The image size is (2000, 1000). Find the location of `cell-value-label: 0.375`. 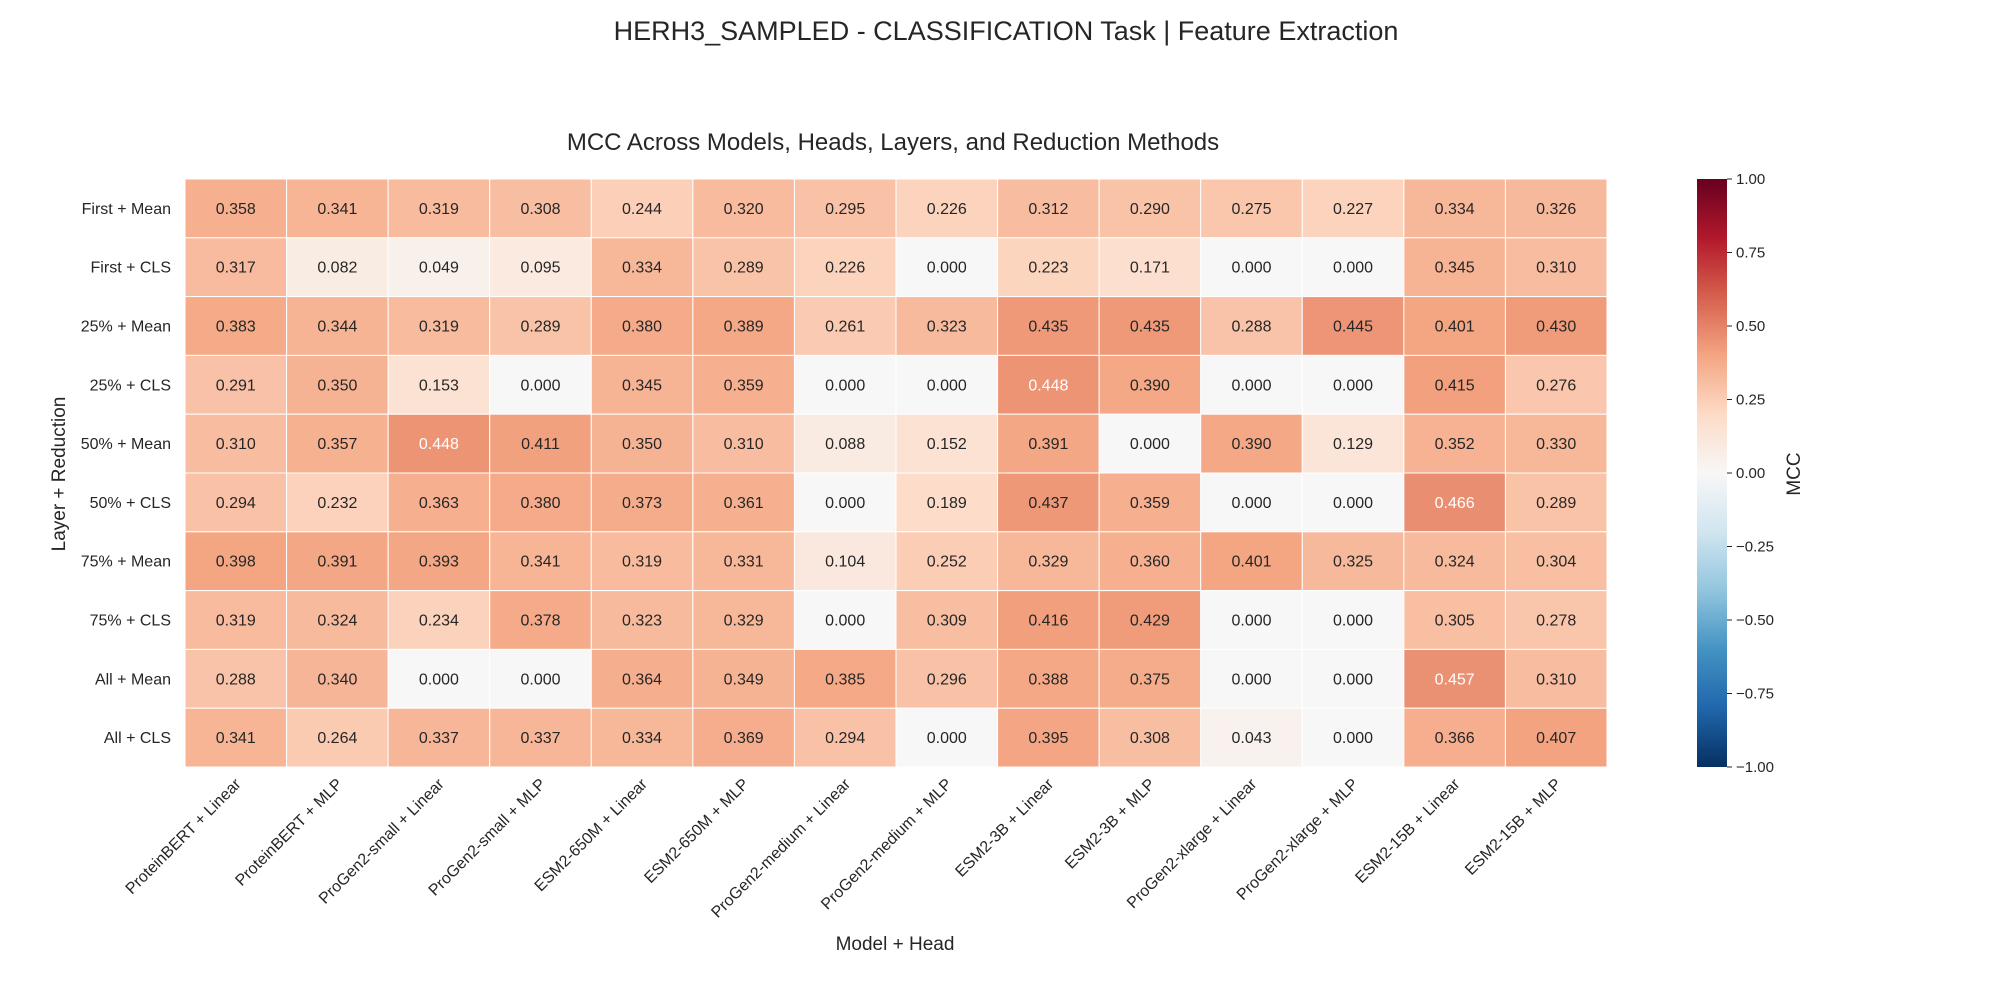

cell-value-label: 0.375 is located at coordinates (1150, 679).